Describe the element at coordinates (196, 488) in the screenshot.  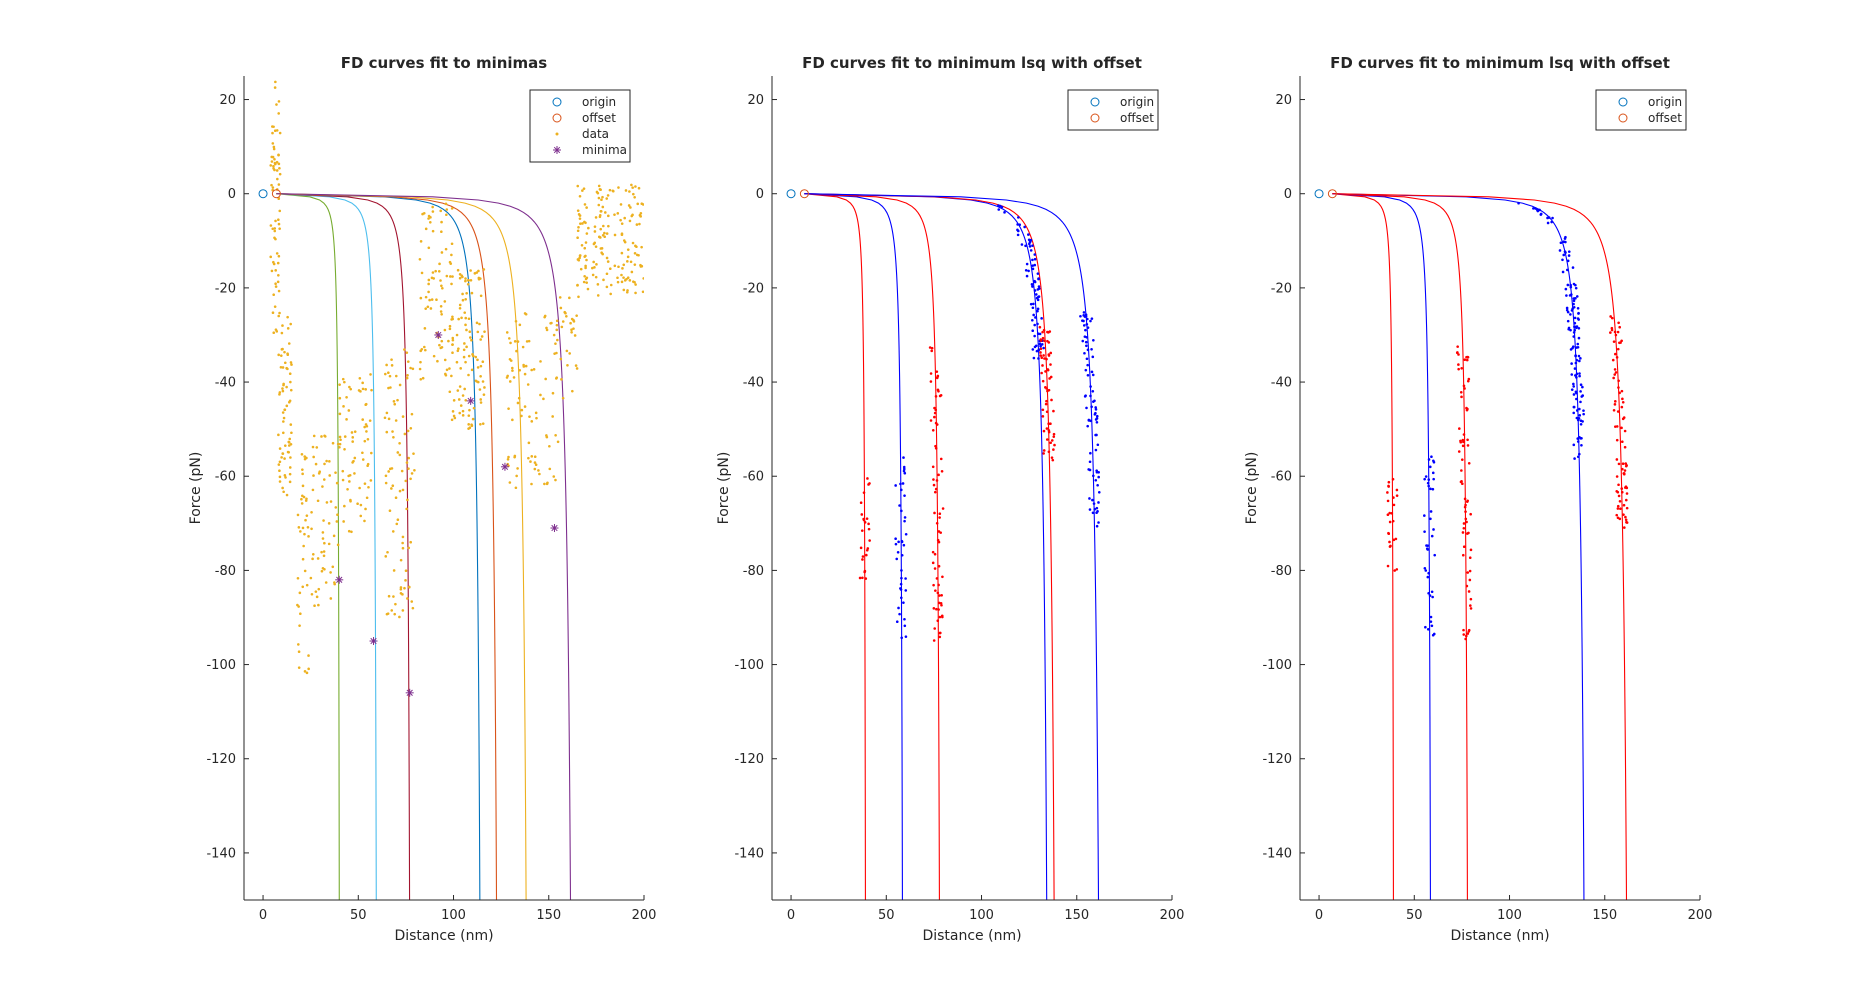
I see `y-axis-label: Force (pN)` at that location.